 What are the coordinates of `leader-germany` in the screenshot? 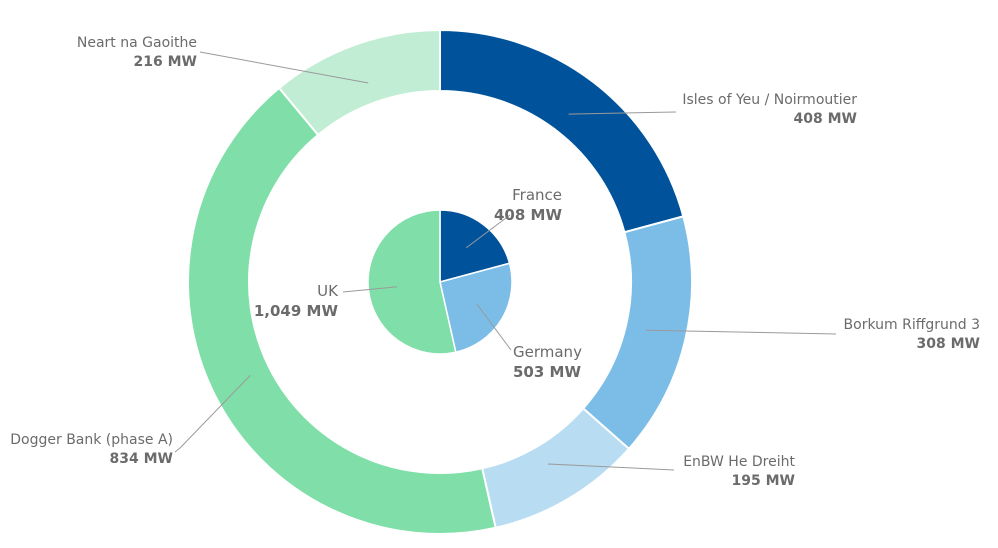 It's located at (494, 327).